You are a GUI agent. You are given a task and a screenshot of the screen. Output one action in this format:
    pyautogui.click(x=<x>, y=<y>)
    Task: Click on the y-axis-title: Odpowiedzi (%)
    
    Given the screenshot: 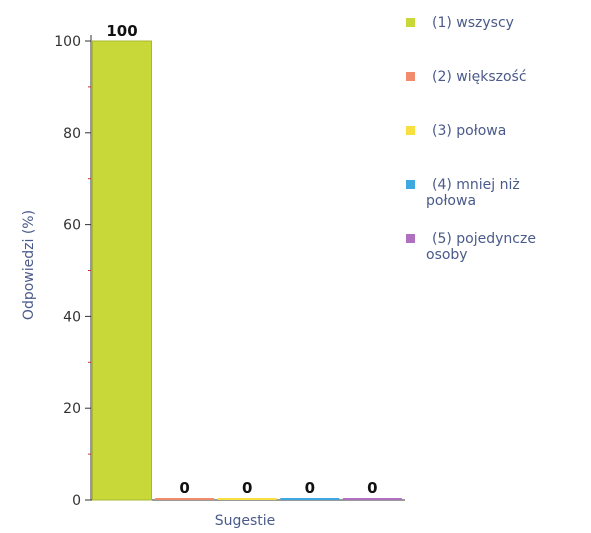 What is the action you would take?
    pyautogui.click(x=29, y=265)
    